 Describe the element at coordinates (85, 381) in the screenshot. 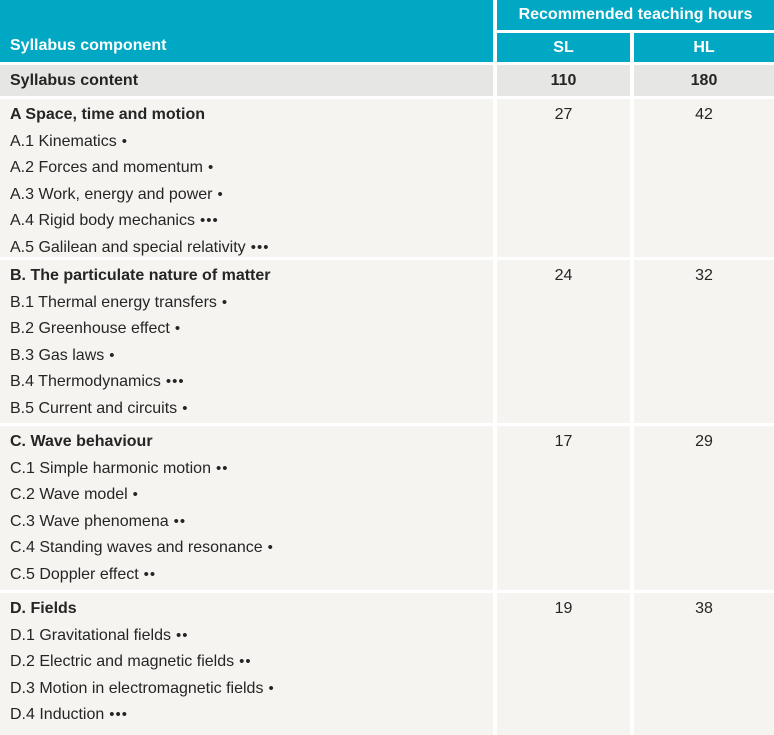

I see `section-item-label: B.4 Thermodynamics` at that location.